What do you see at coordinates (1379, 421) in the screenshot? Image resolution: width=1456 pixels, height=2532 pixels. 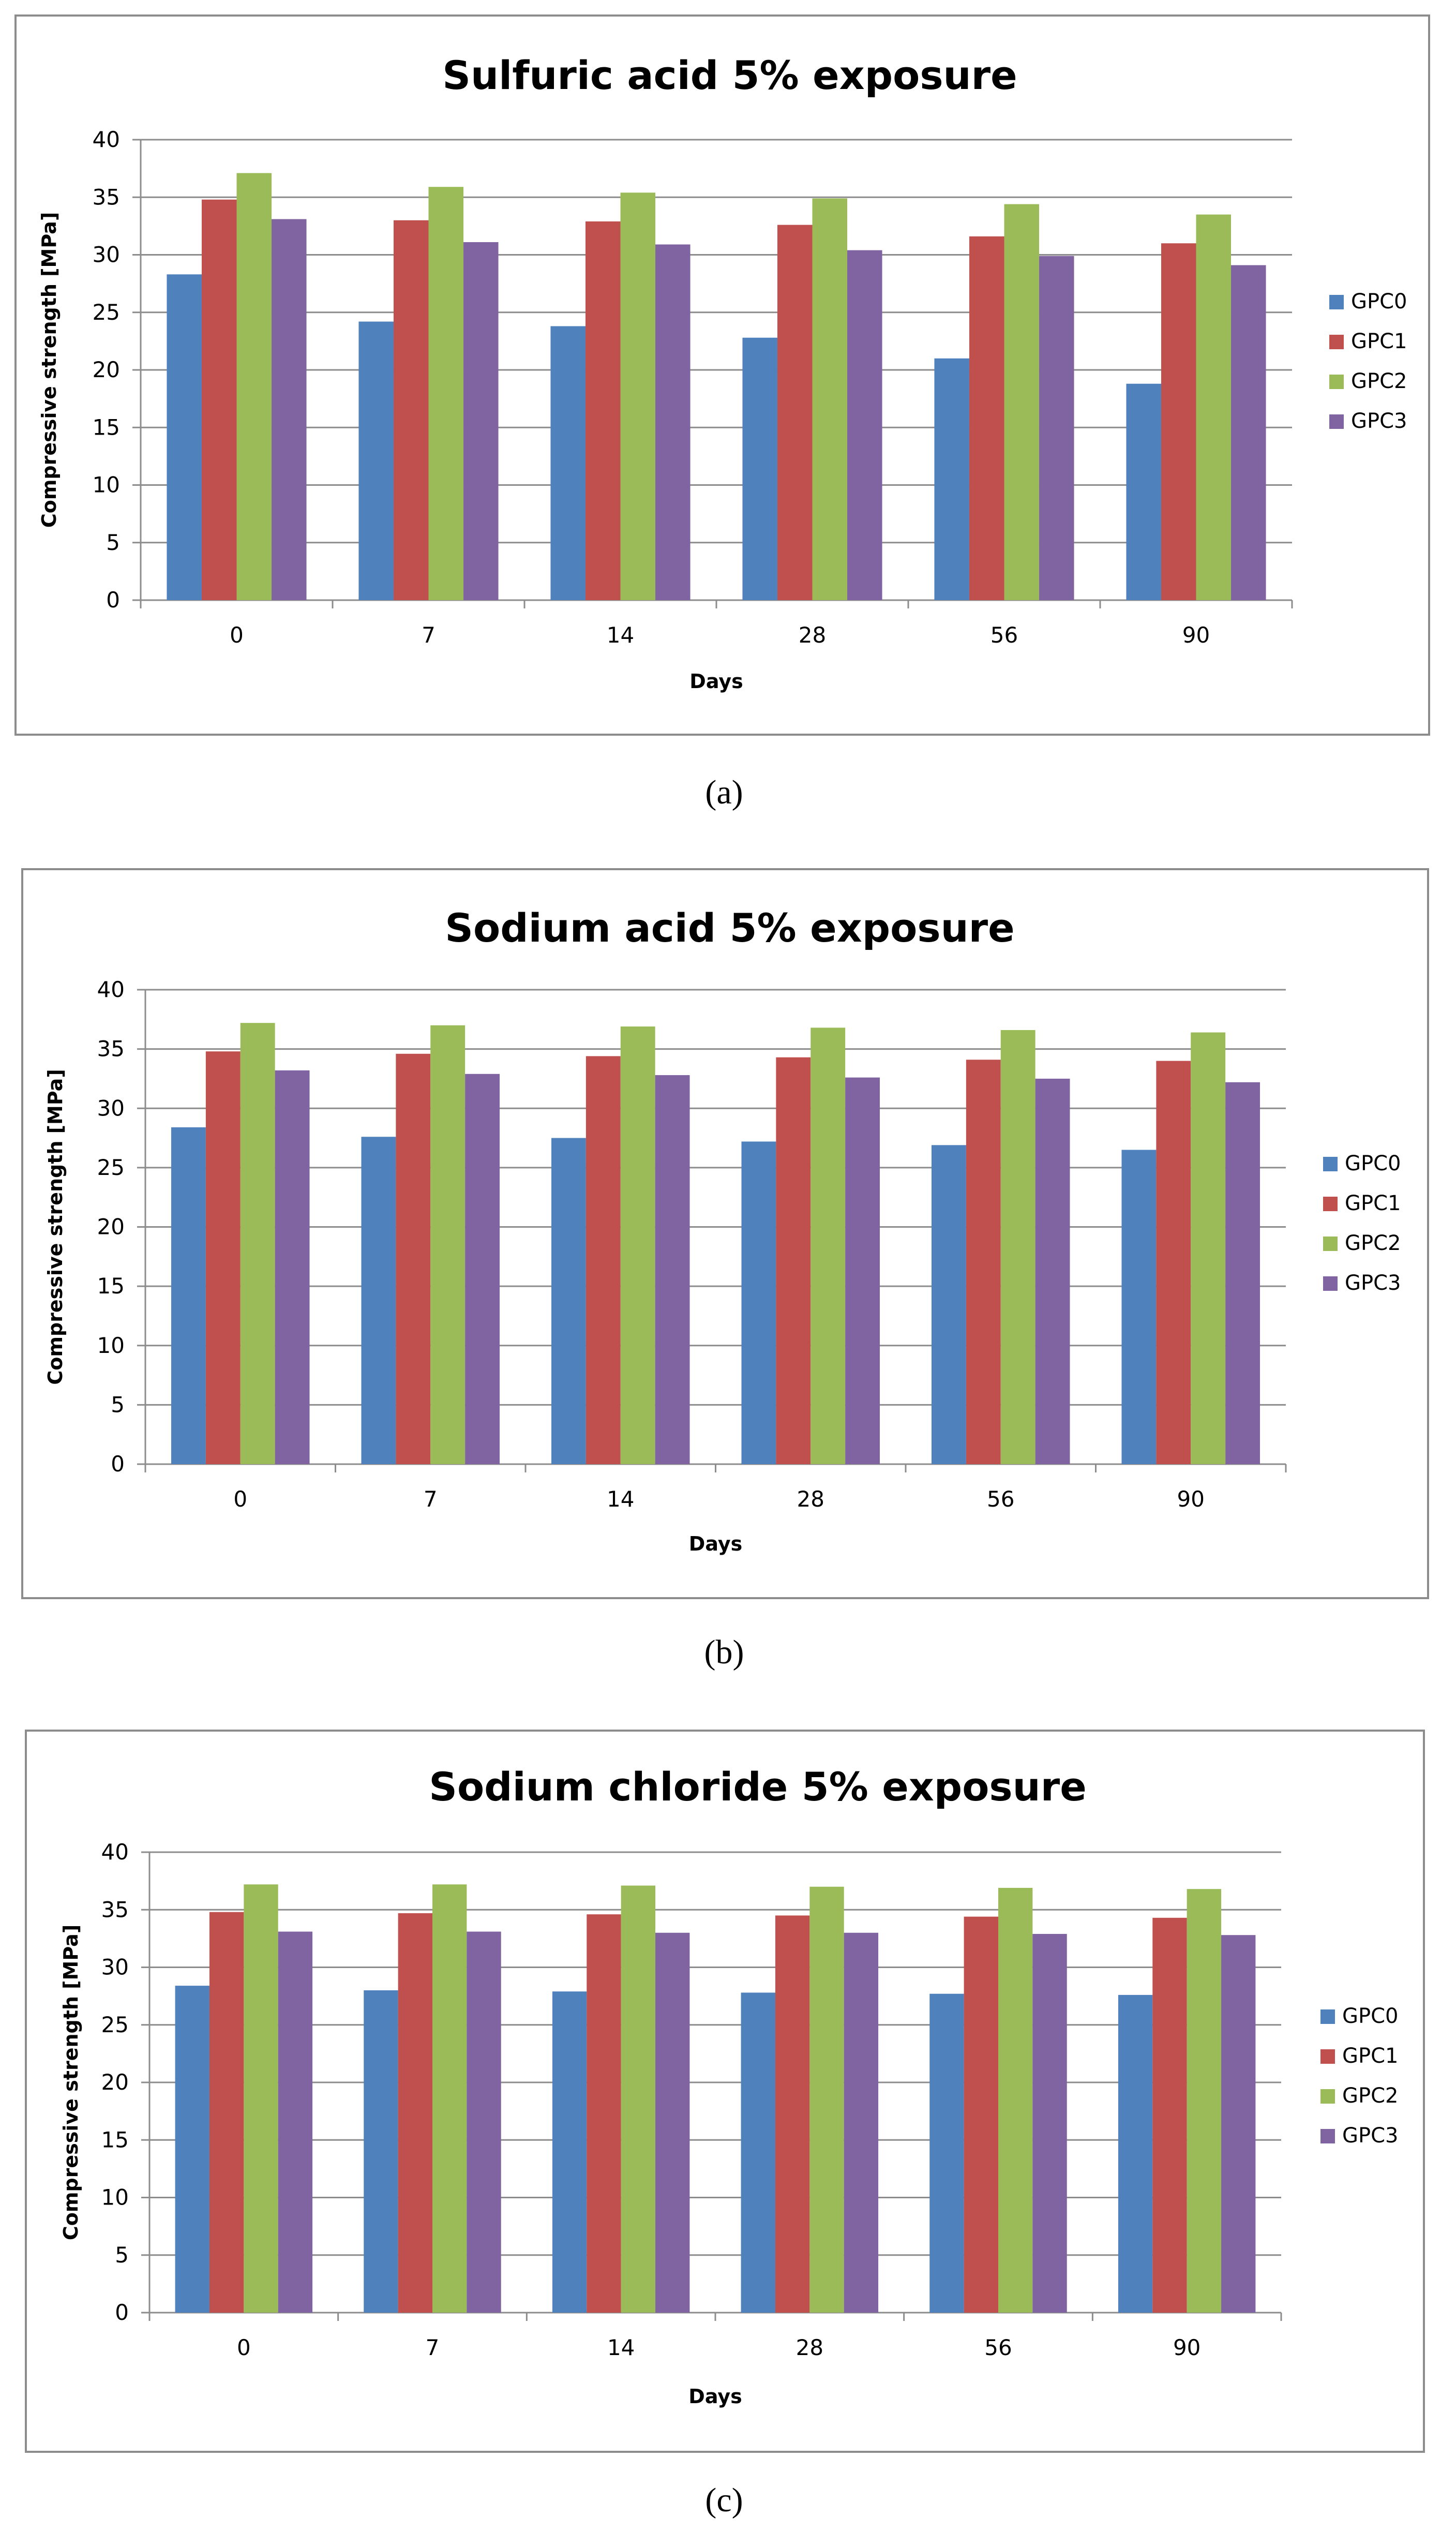 I see `legend-label-gpc3: GPC3` at bounding box center [1379, 421].